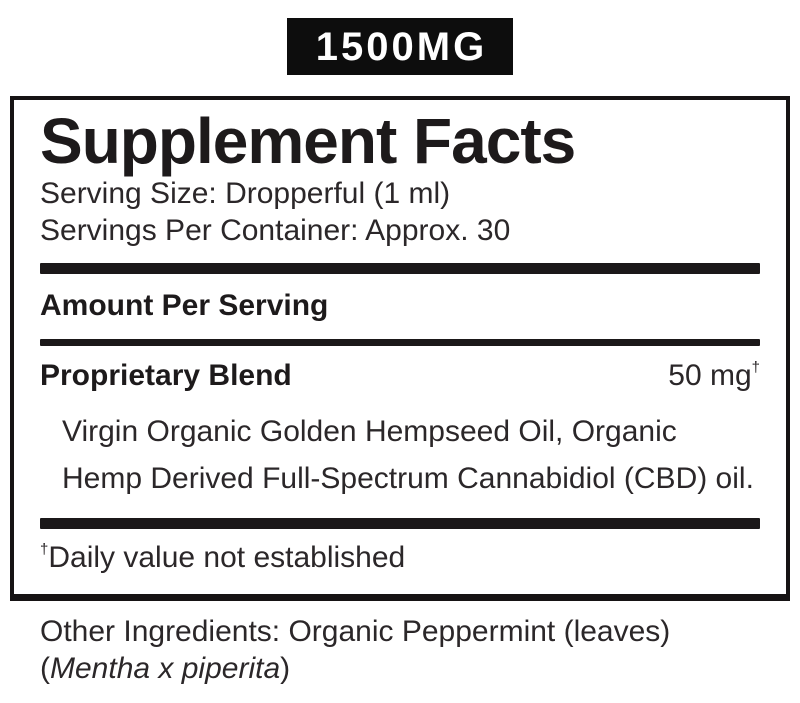 Image resolution: width=800 pixels, height=703 pixels. I want to click on other-ingredients-line-2: (Mentha x piperita), so click(415, 669).